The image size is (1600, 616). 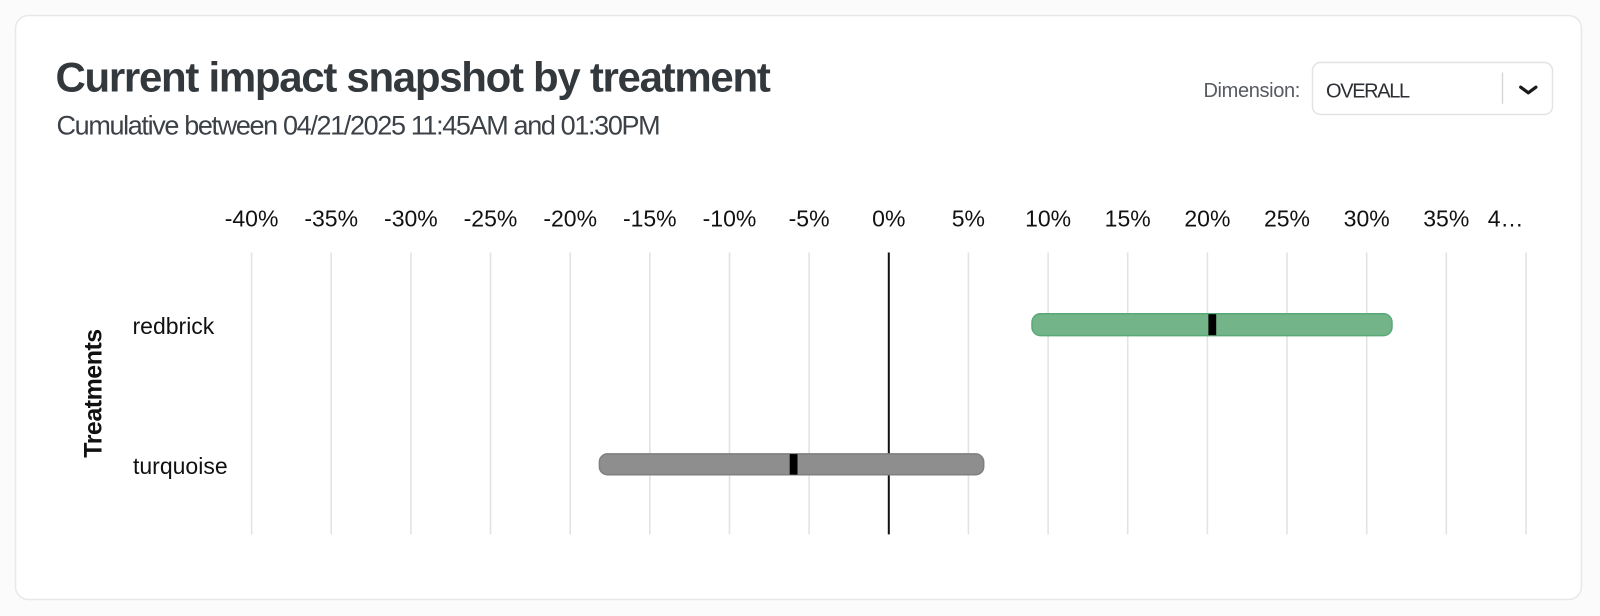 I want to click on svg-text: 15%, so click(x=1128, y=219).